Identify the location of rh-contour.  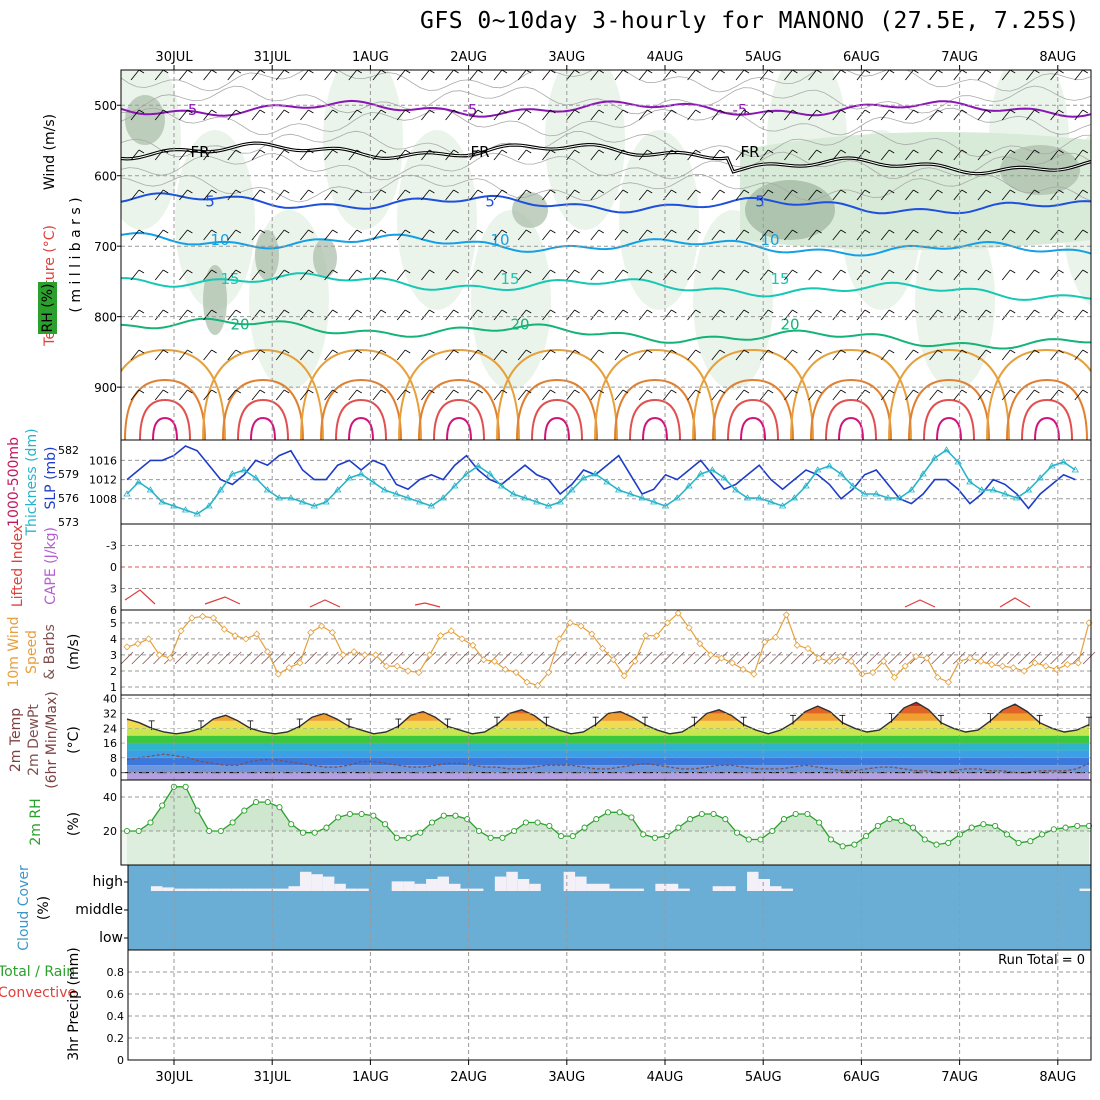
(606, 81).